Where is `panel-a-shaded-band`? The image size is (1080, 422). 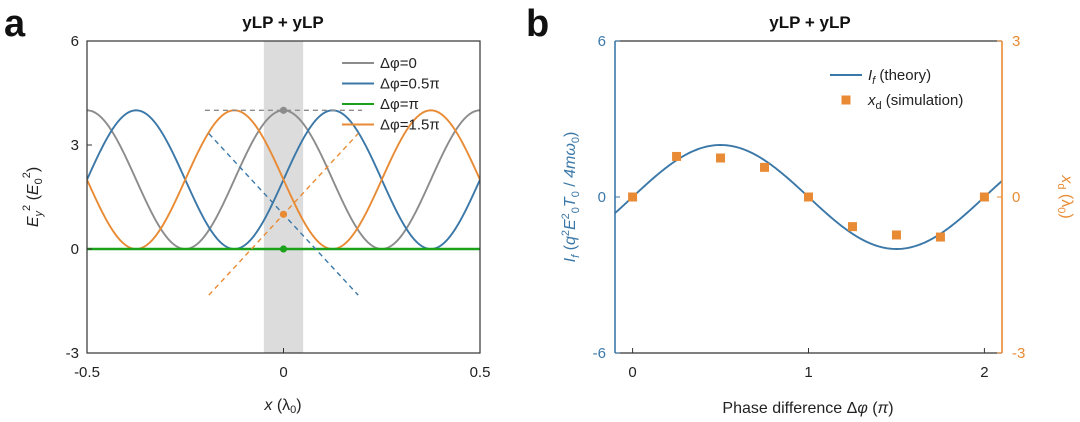 panel-a-shaded-band is located at coordinates (283, 197).